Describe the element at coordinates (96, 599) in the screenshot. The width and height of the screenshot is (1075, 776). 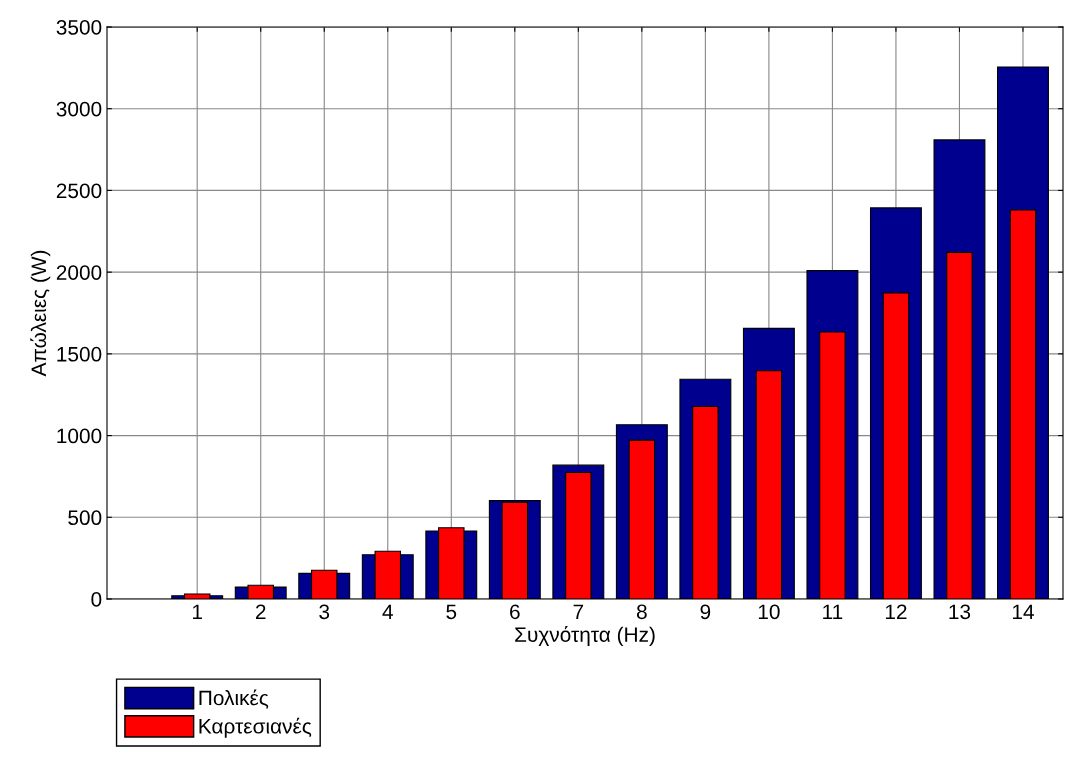
I see `y-tick-label: 0` at that location.